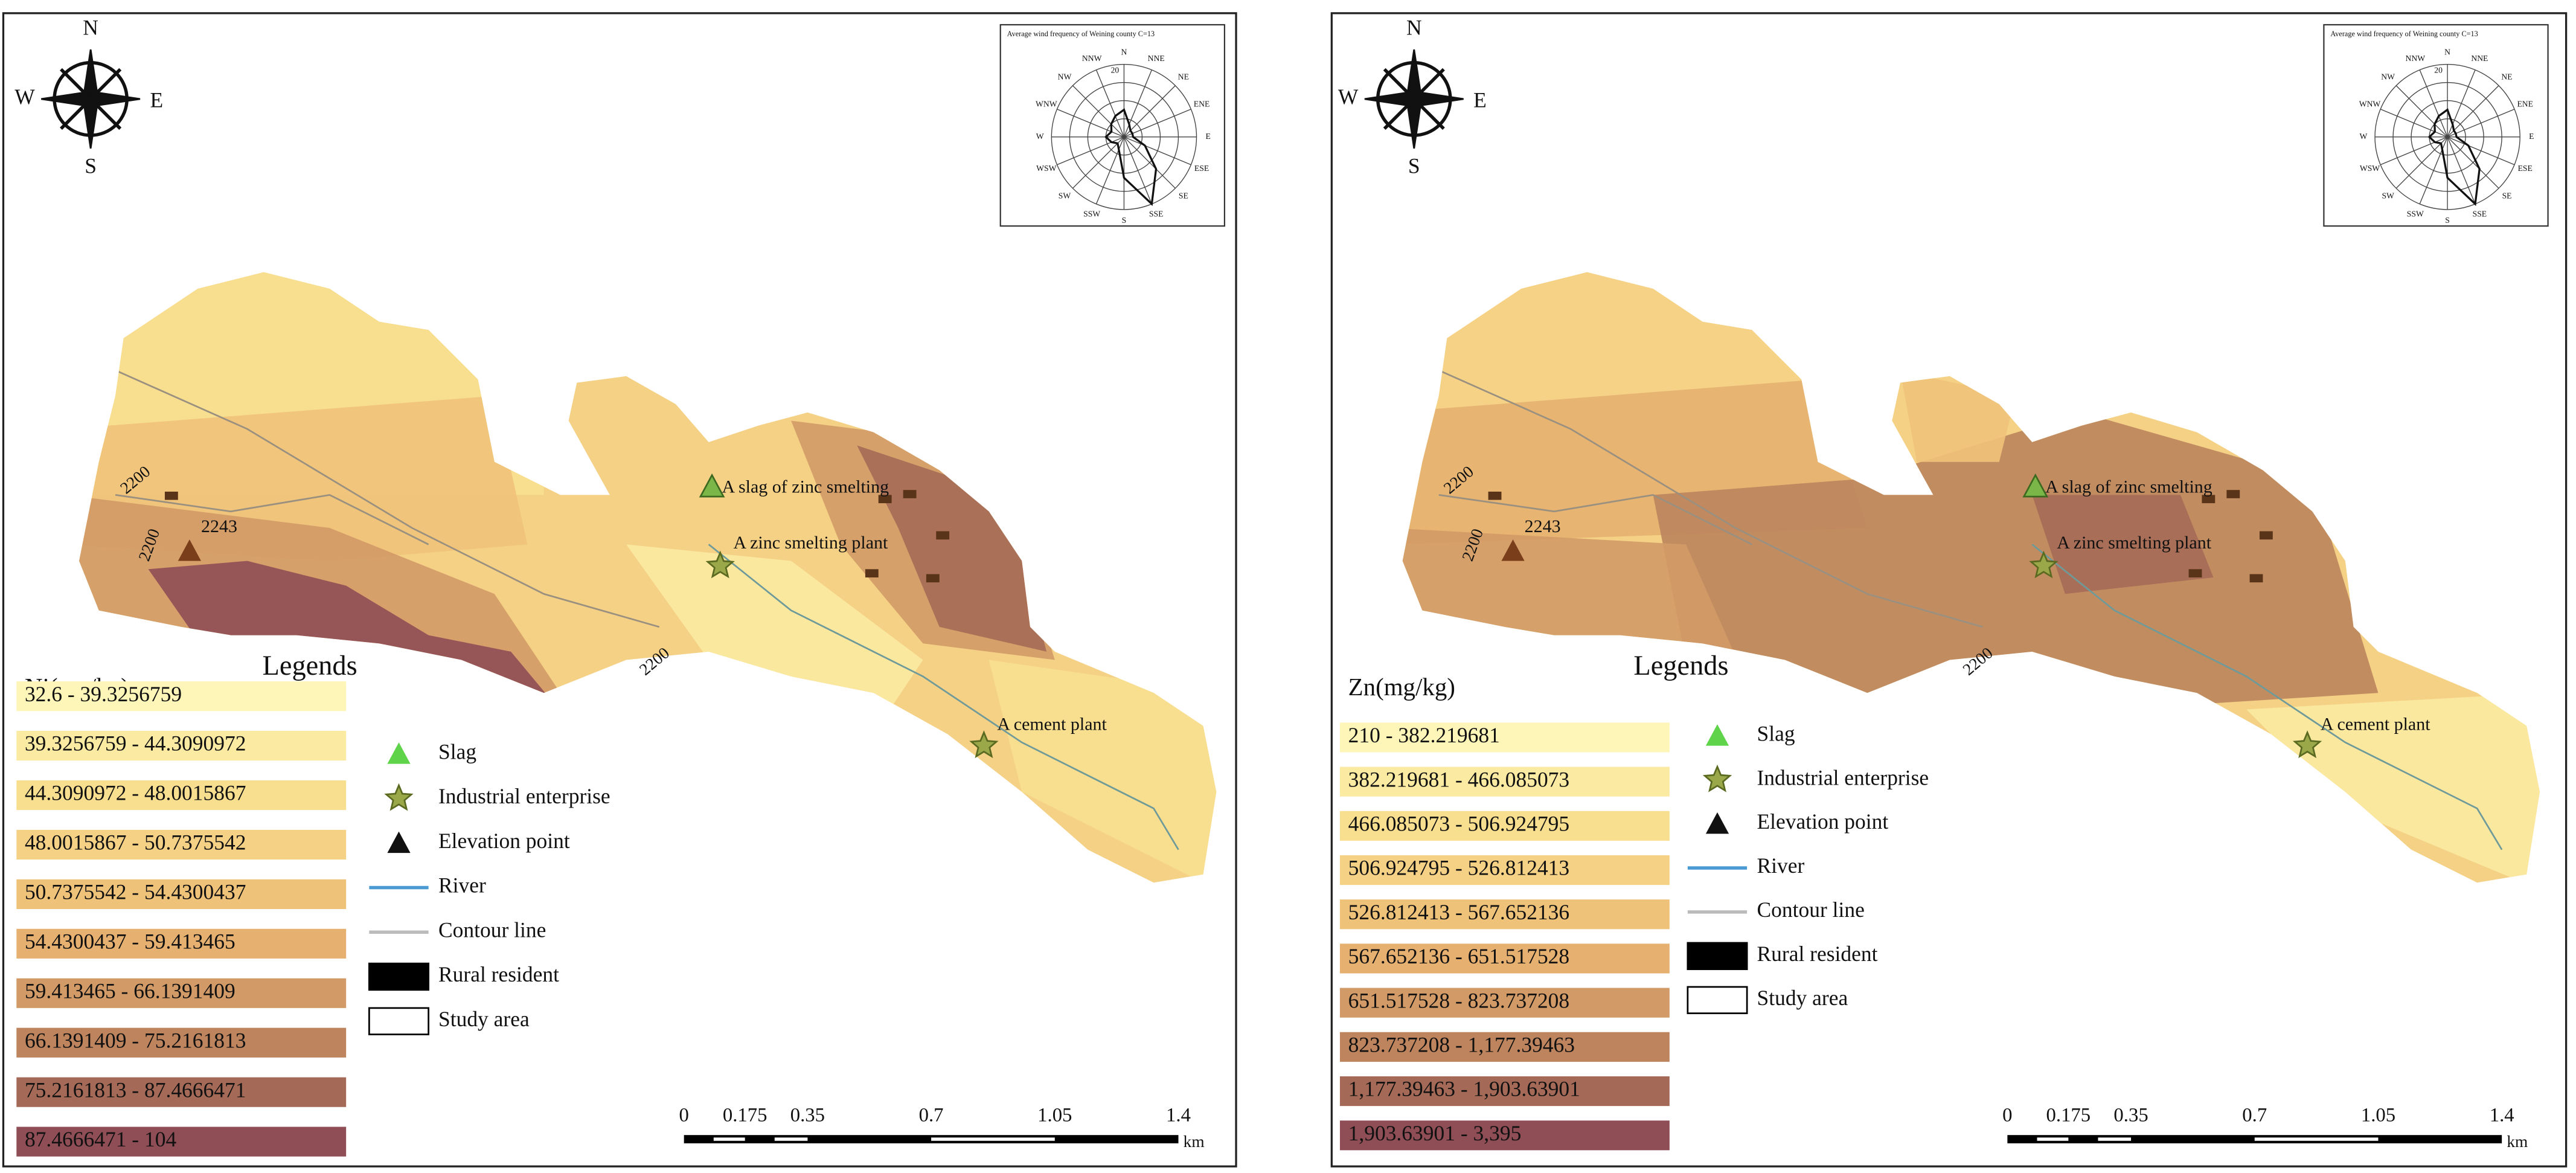 The image size is (2576, 1173). I want to click on scale-label: 1.05, so click(2378, 1115).